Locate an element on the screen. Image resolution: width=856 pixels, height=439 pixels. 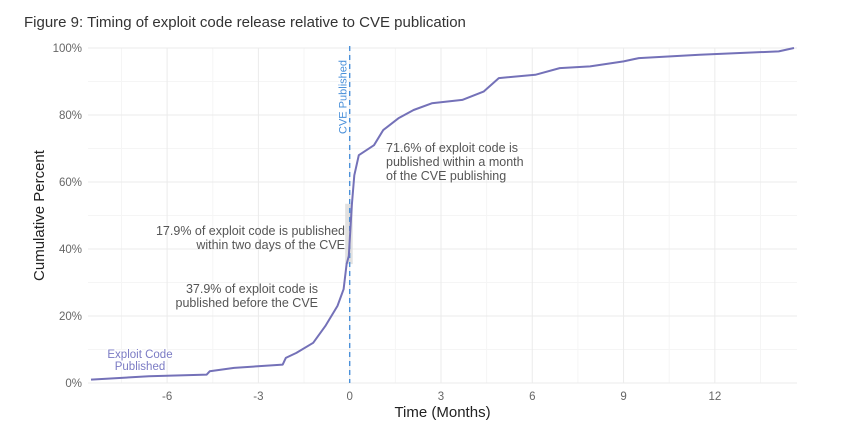
y-tick-labels: 0% 20% 40% 60% 80% 100% is located at coordinates (67, 216).